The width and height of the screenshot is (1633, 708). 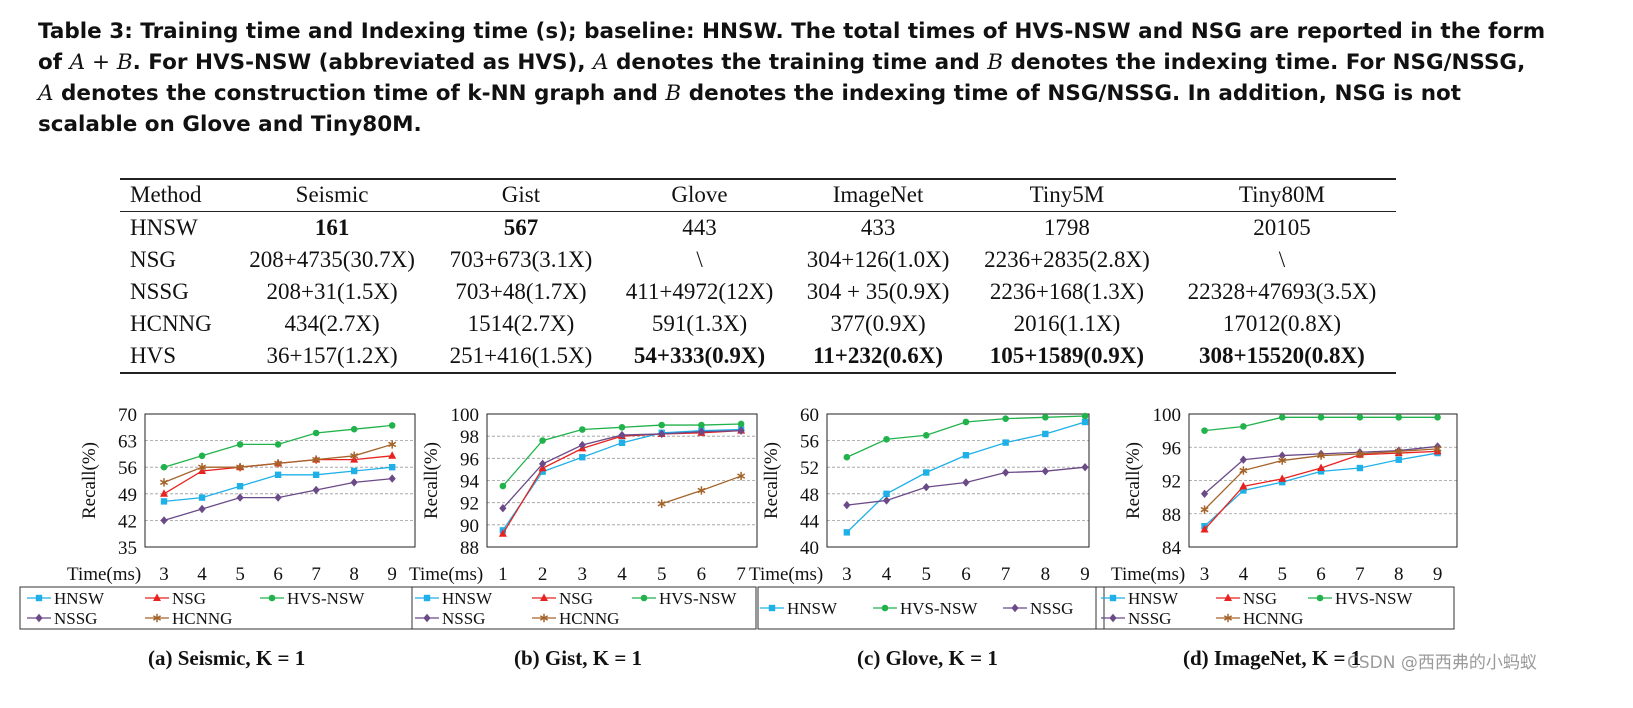 What do you see at coordinates (127, 548) in the screenshot?
I see `y-tick-label: 35` at bounding box center [127, 548].